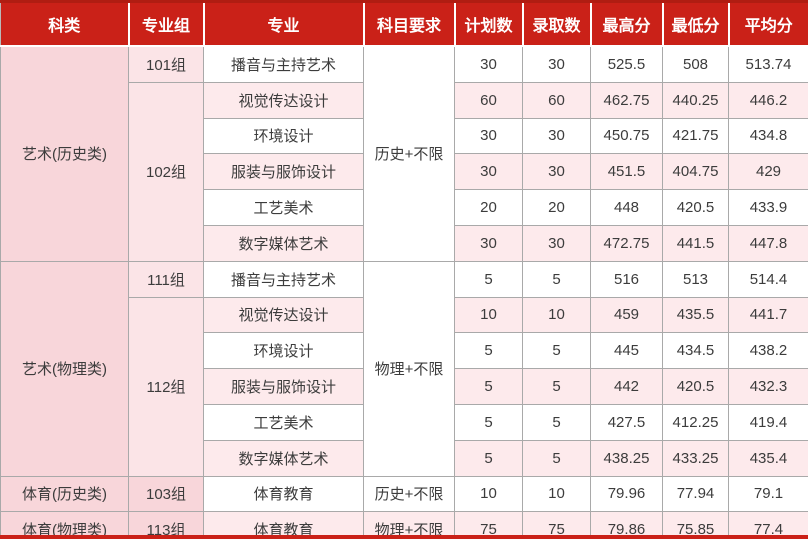  I want to click on plan-count-cell: 60, so click(488, 100).